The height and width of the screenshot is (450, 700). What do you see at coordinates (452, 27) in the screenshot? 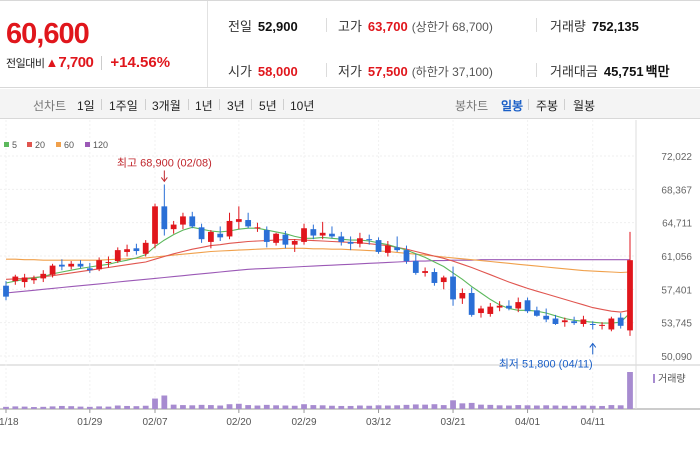
I see `upper-limit: (상한가 68,700)` at bounding box center [452, 27].